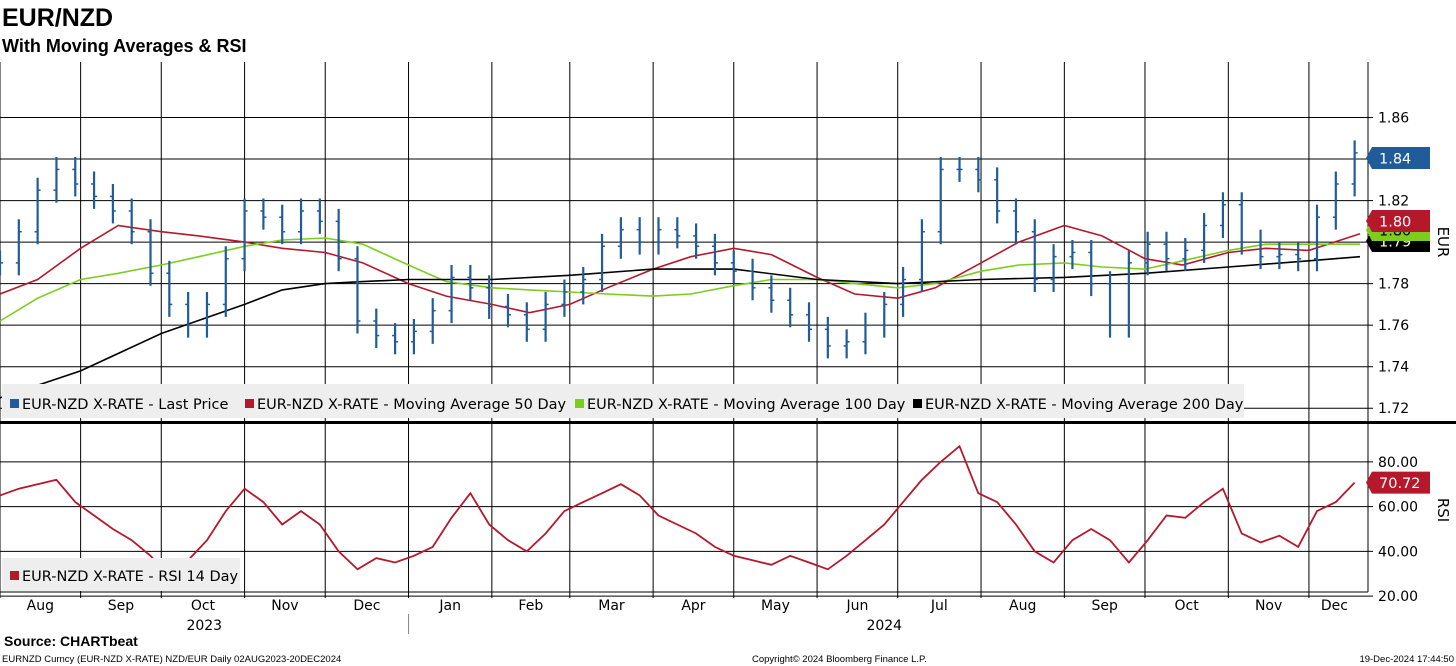 The height and width of the screenshot is (666, 1456). What do you see at coordinates (1393, 202) in the screenshot?
I see `price-ytick-label-5: 1.82` at bounding box center [1393, 202].